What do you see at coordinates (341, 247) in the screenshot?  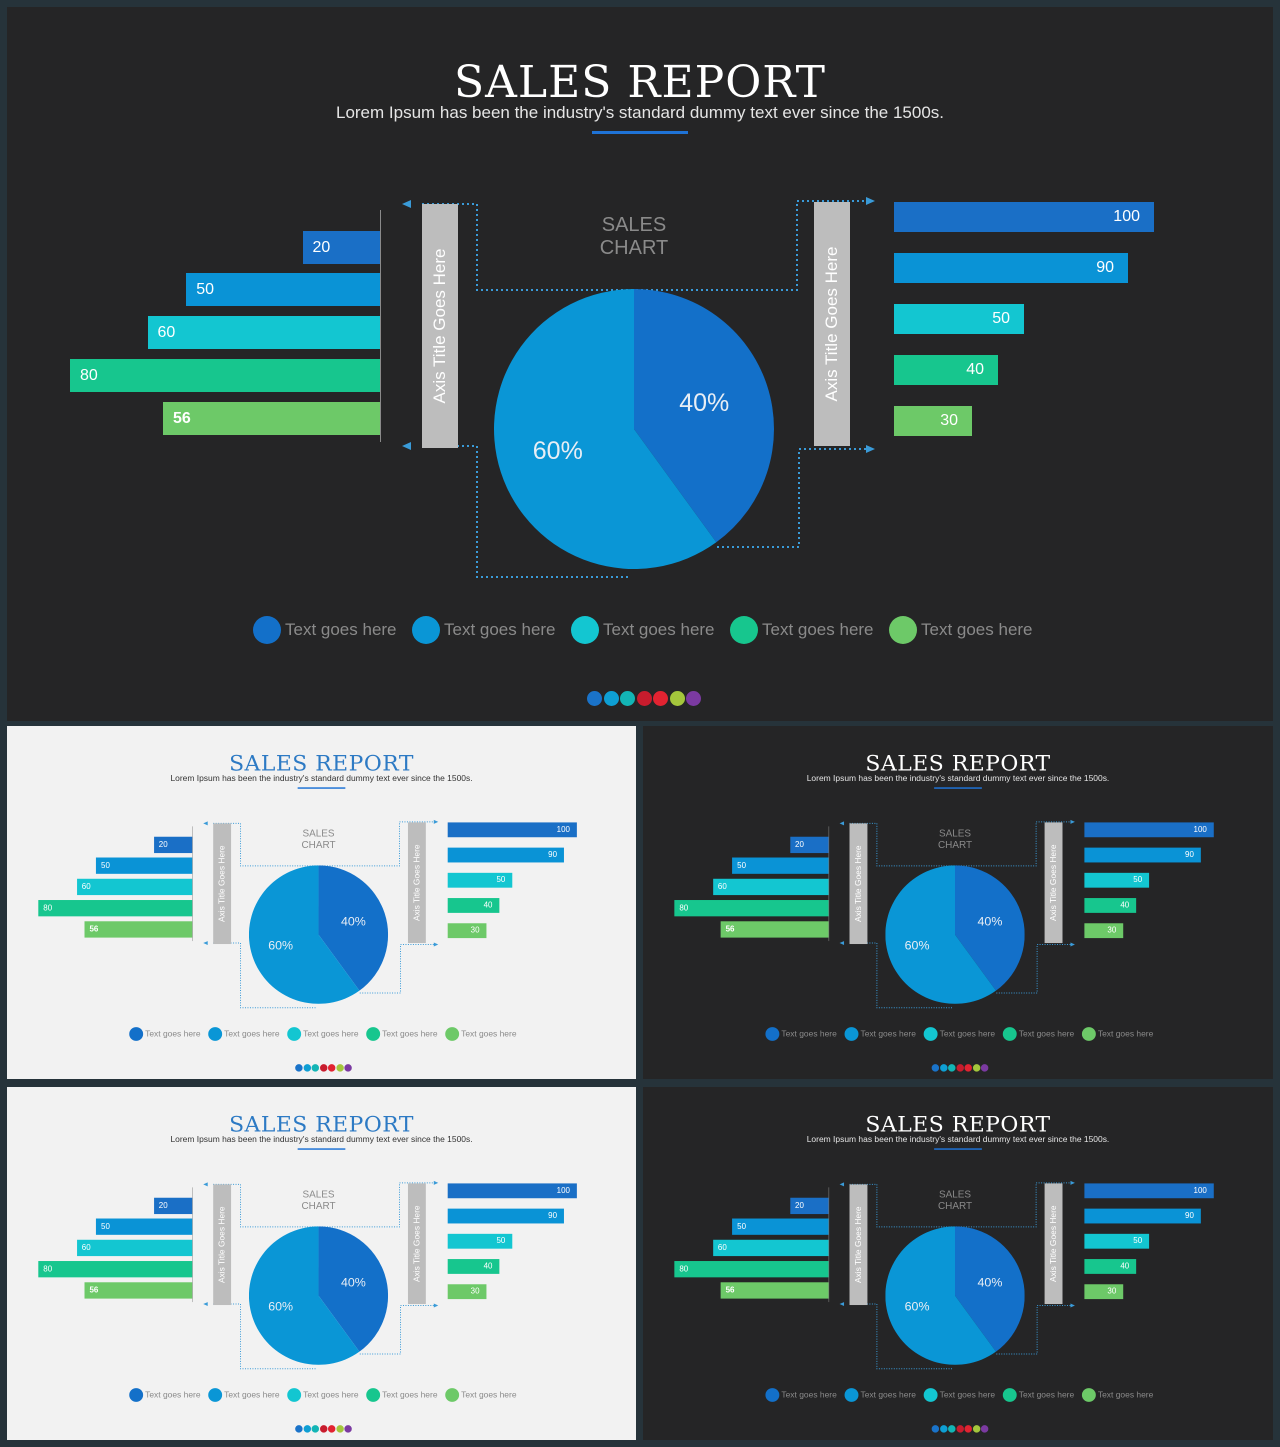 I see `left-bar: 20` at bounding box center [341, 247].